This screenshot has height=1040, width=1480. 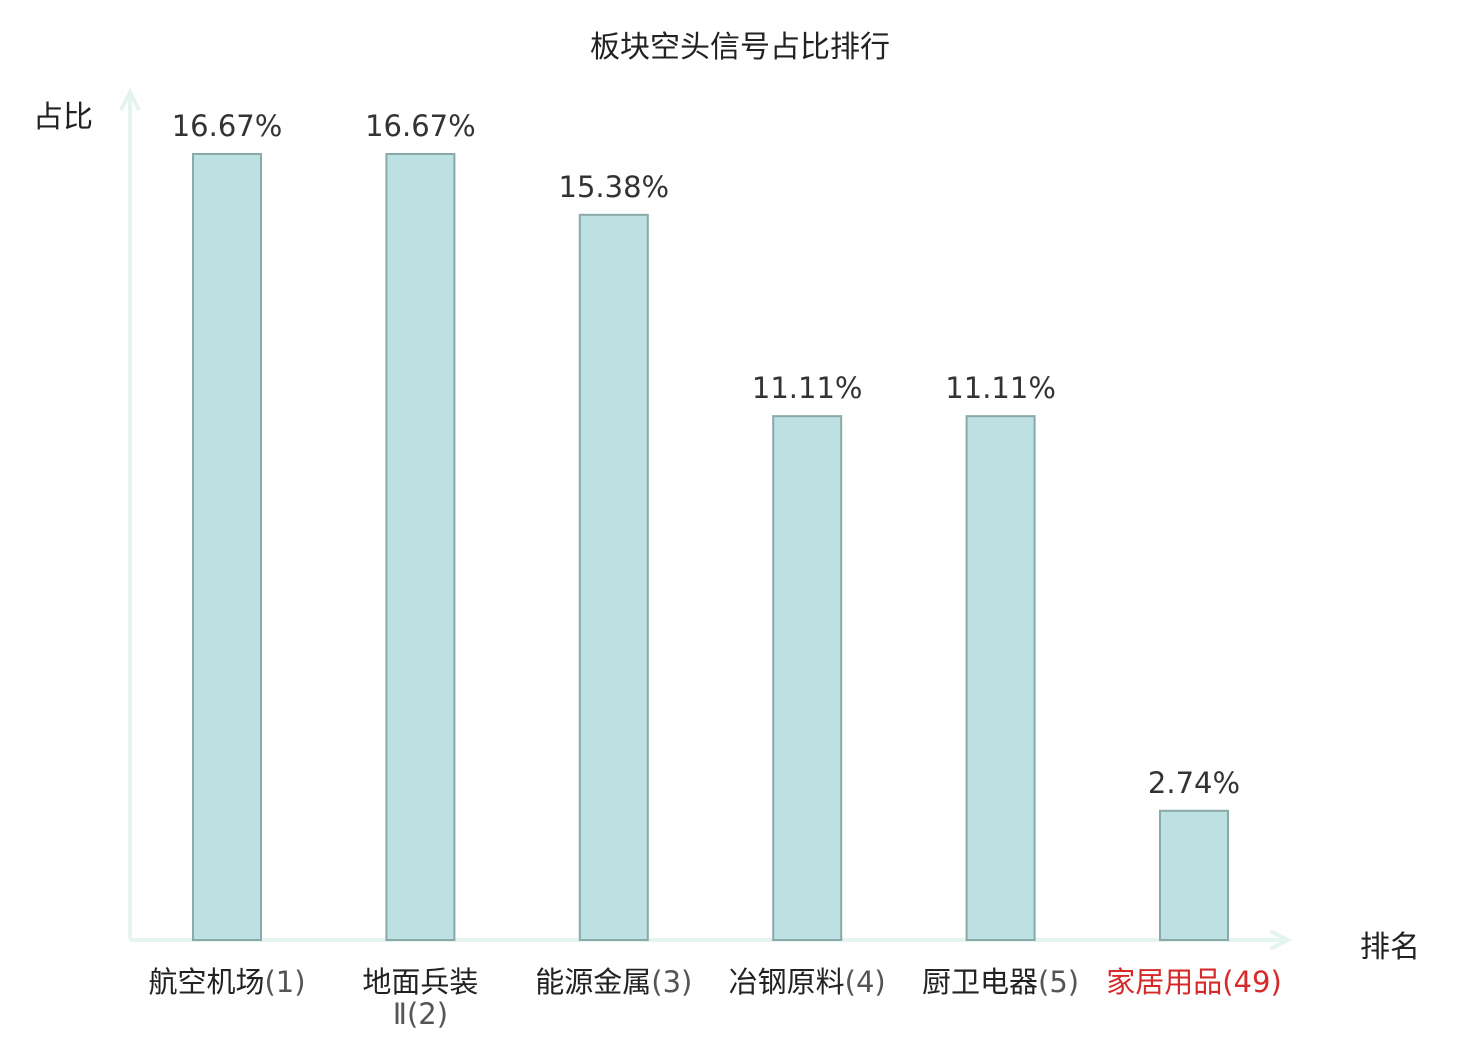 I want to click on category-label: 航空机场(1), so click(x=227, y=982).